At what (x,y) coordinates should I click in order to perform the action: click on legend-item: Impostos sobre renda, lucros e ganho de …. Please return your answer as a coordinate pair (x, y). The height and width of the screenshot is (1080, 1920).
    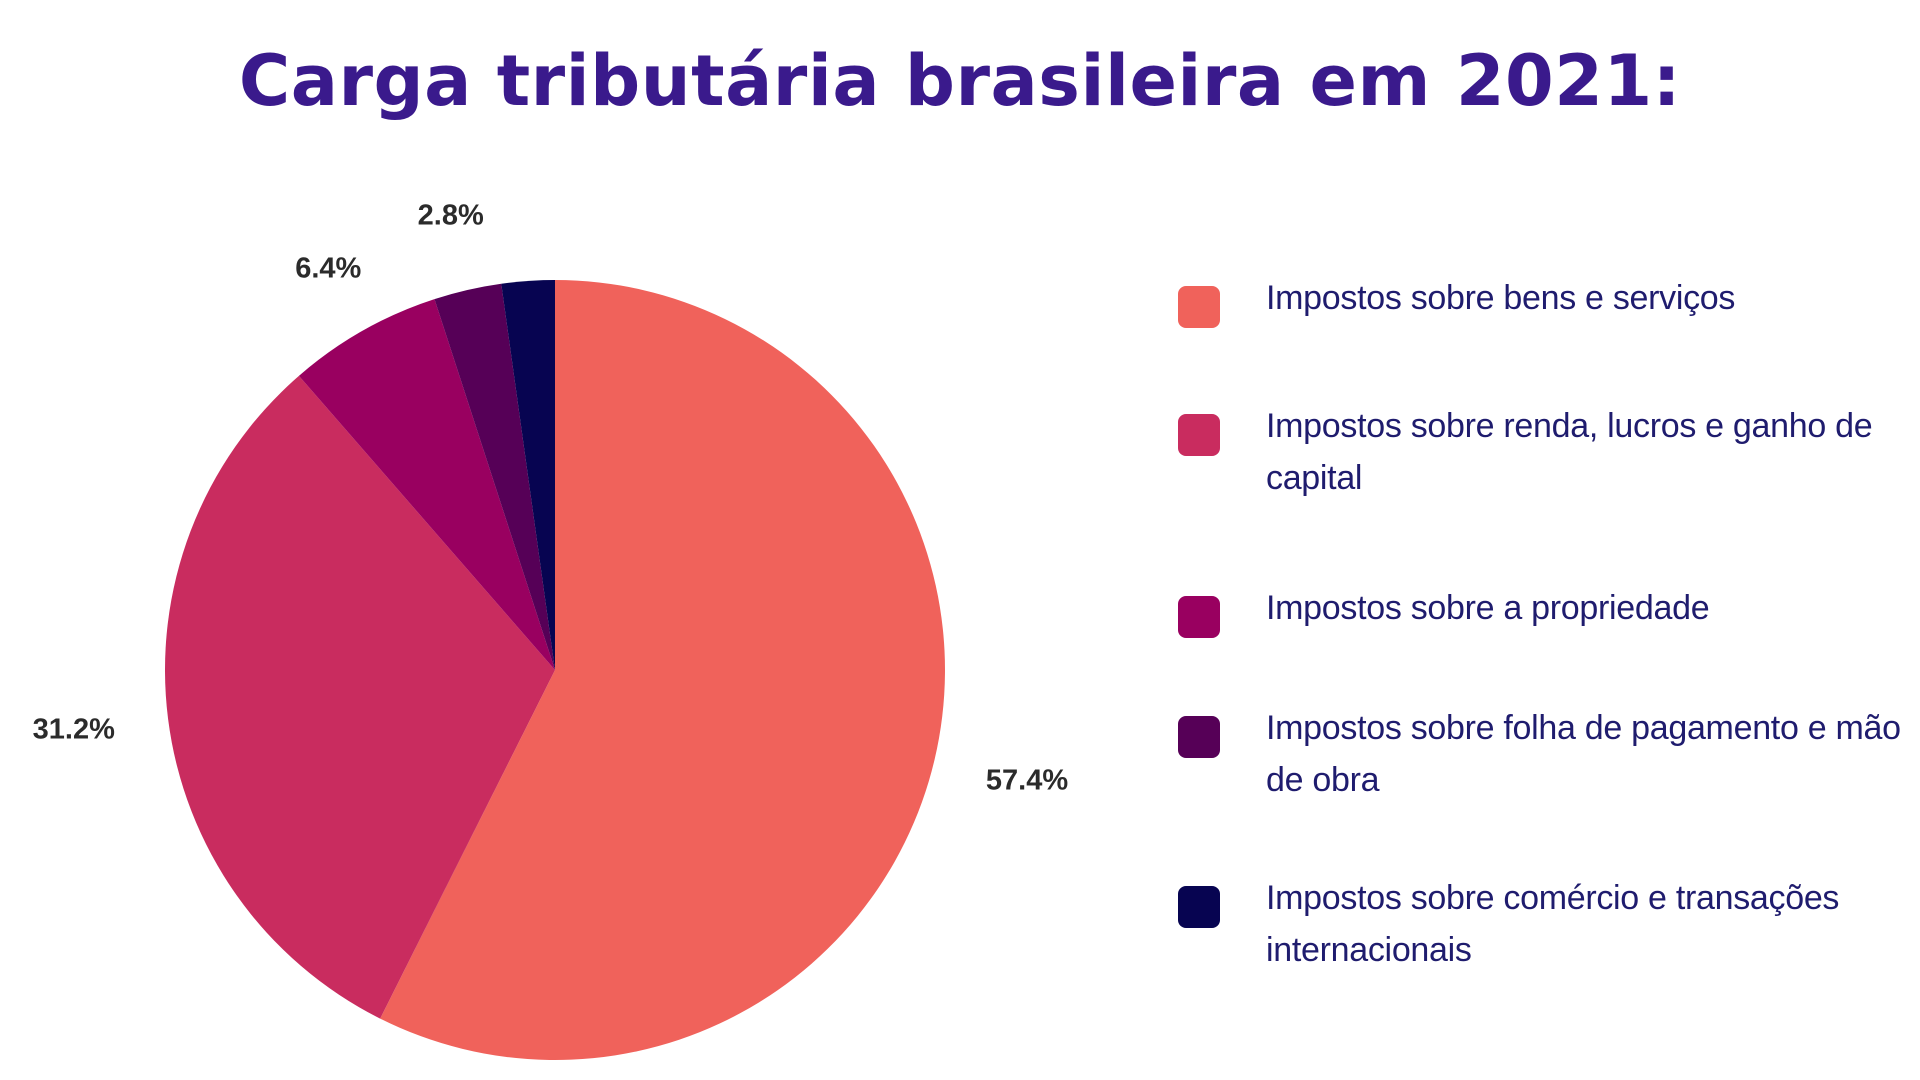
    Looking at the image, I should click on (1542, 452).